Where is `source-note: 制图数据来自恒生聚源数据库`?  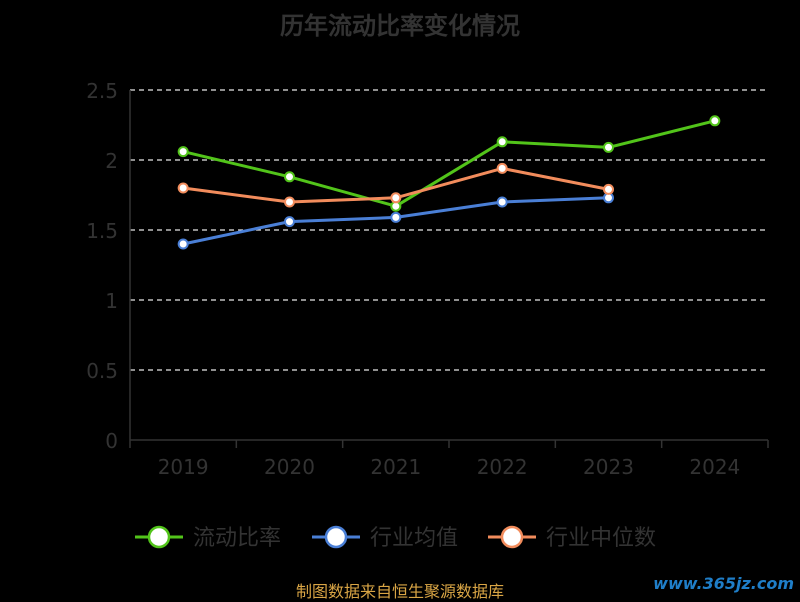 source-note: 制图数据来自恒生聚源数据库 is located at coordinates (399, 591).